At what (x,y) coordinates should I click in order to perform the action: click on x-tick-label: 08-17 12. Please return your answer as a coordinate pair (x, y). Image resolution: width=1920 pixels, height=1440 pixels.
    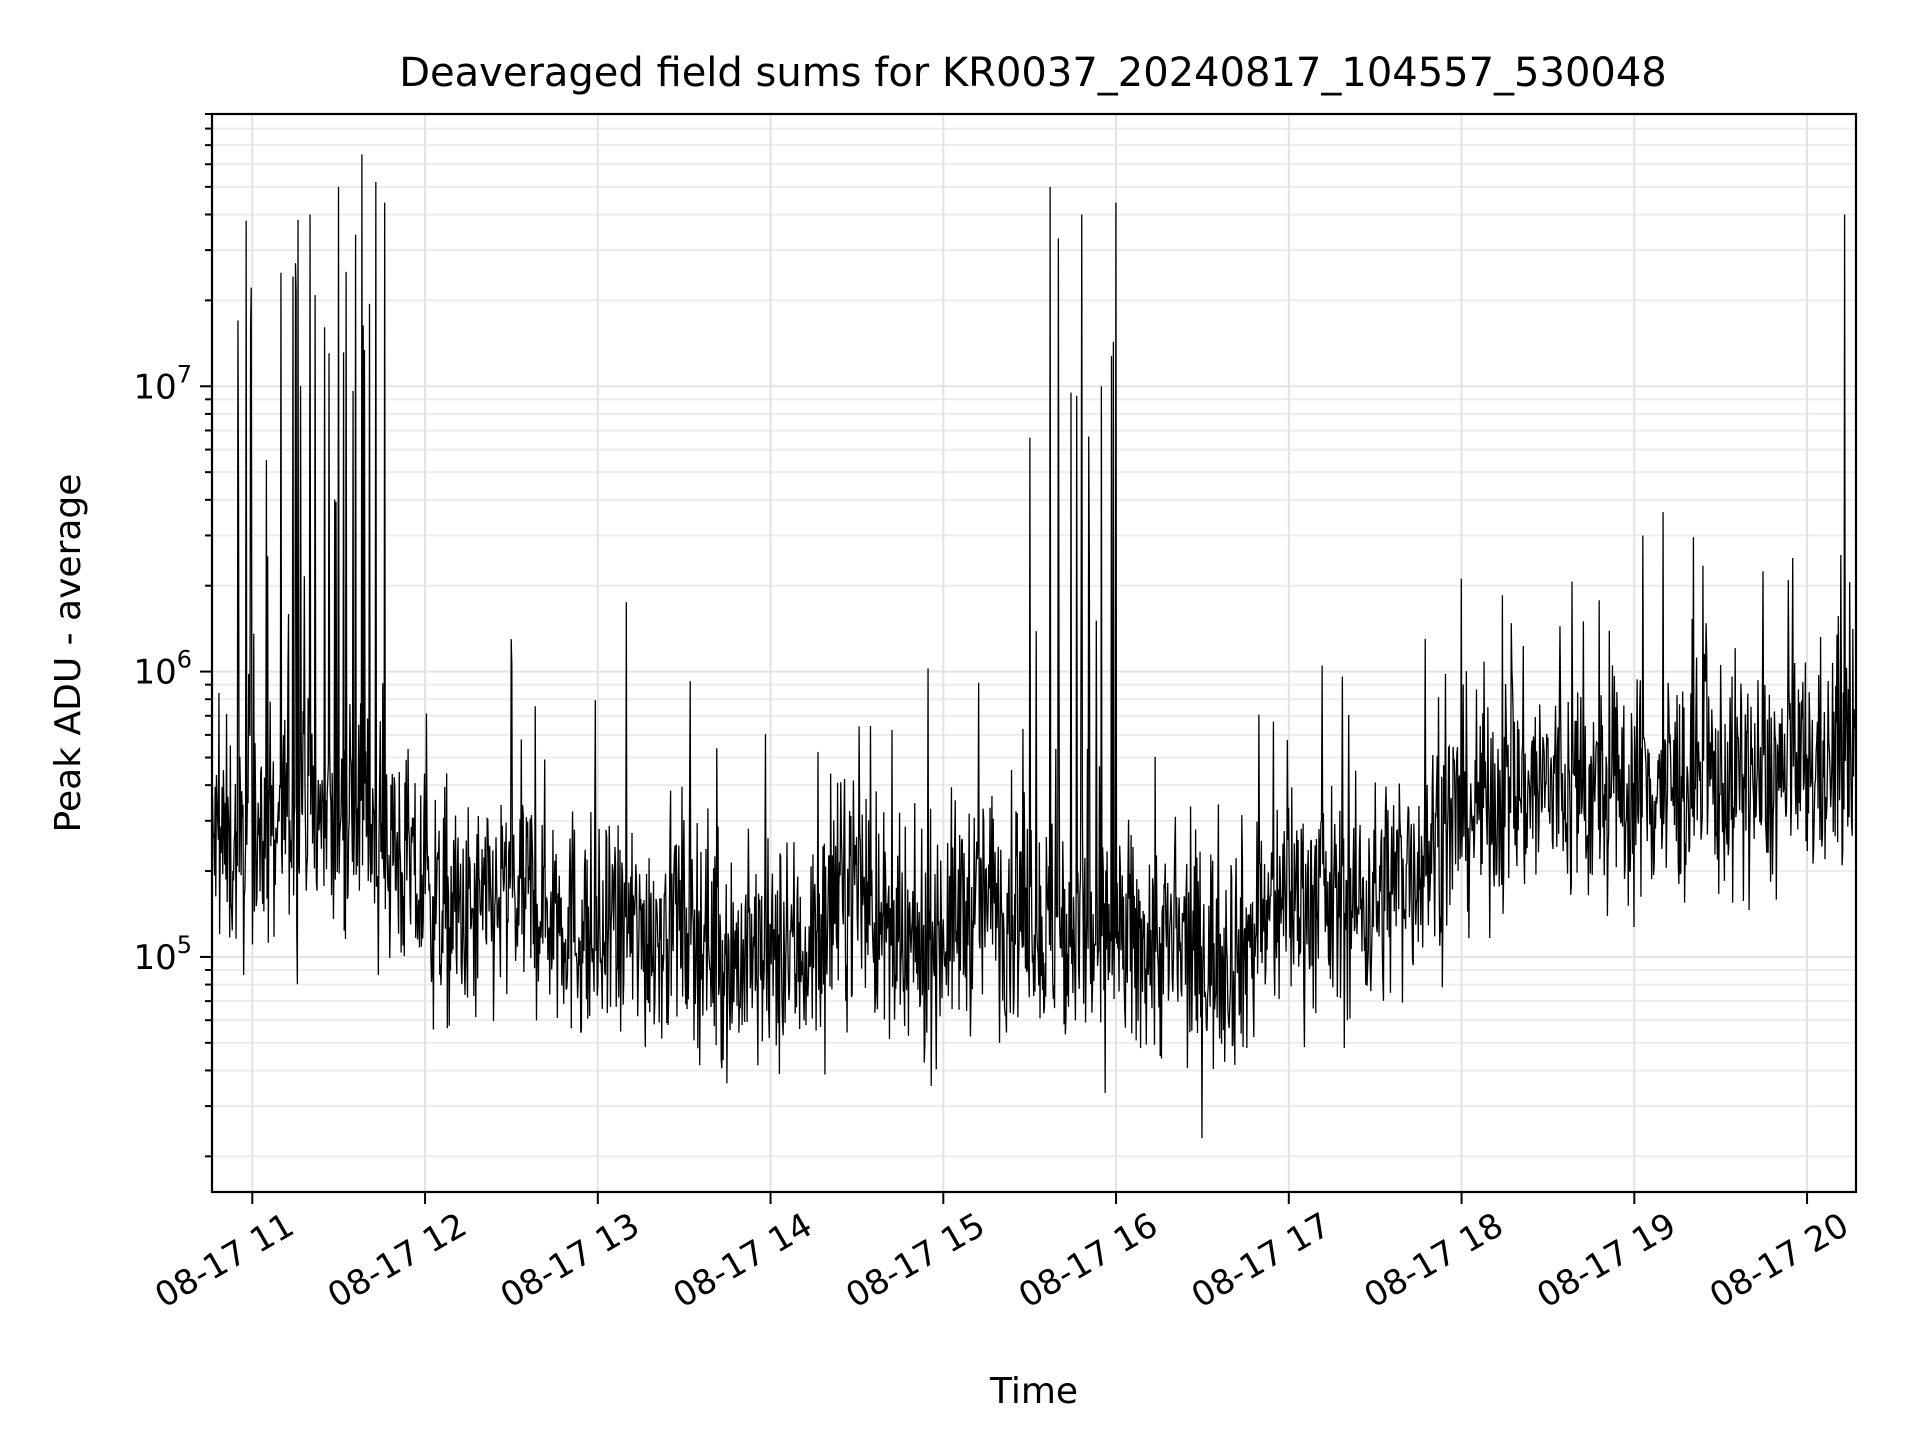
    Looking at the image, I should click on (397, 1260).